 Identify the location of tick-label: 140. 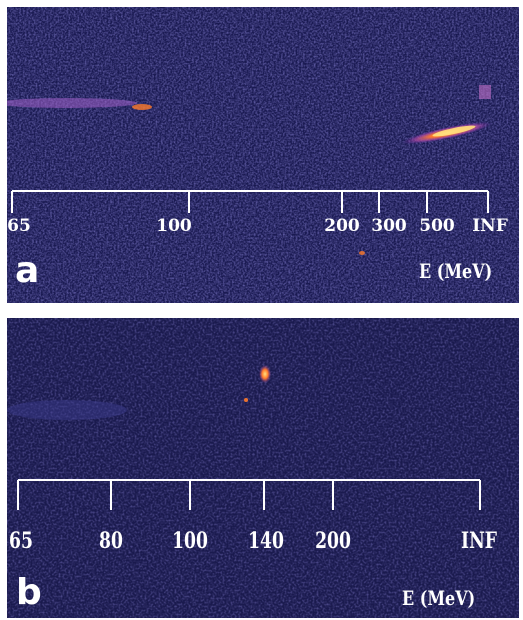
(266, 541).